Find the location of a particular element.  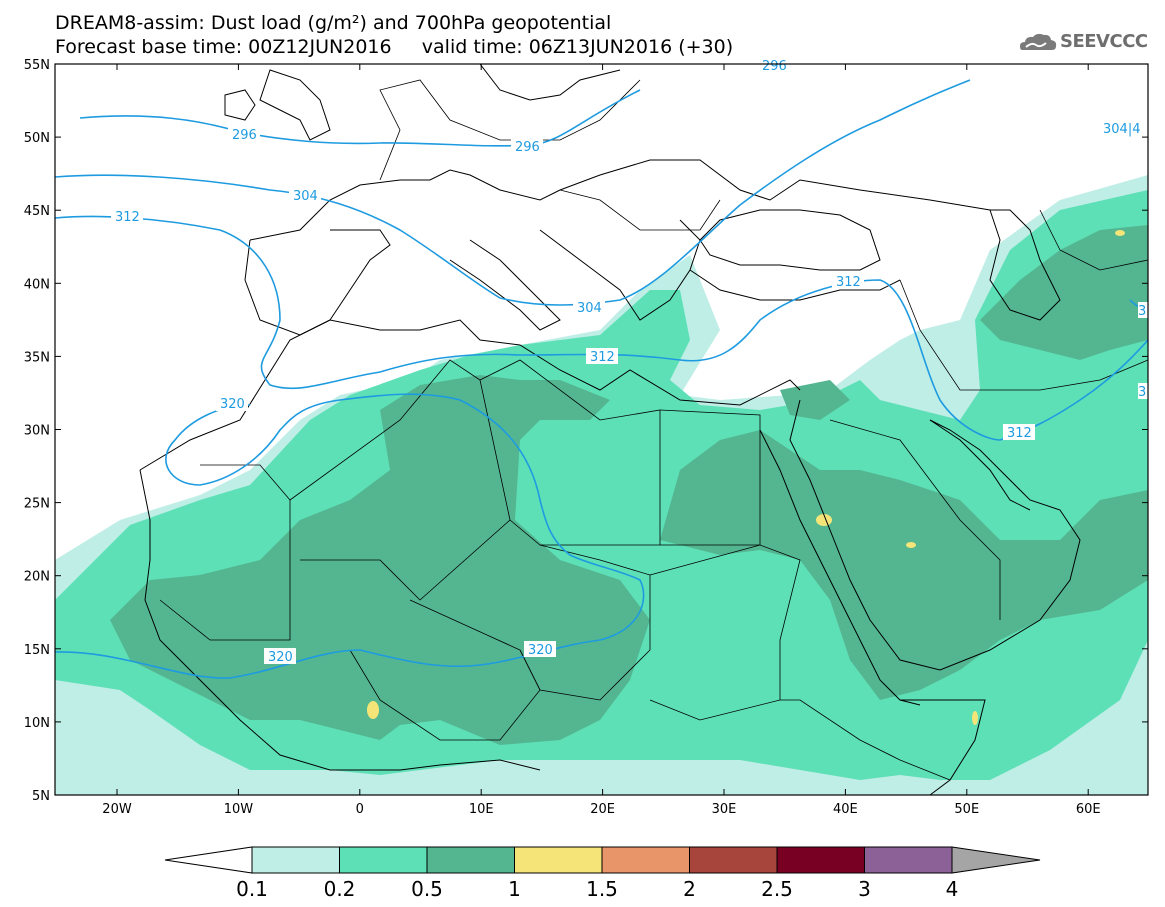

legend-swatch-0.2 is located at coordinates (383, 860).